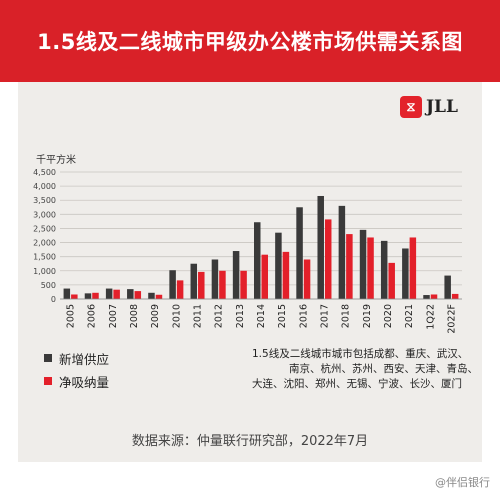 Image resolution: width=500 pixels, height=496 pixels. What do you see at coordinates (250, 441) in the screenshot?
I see `source-note: 数据来源：仲量联行研究部，2022年7月` at bounding box center [250, 441].